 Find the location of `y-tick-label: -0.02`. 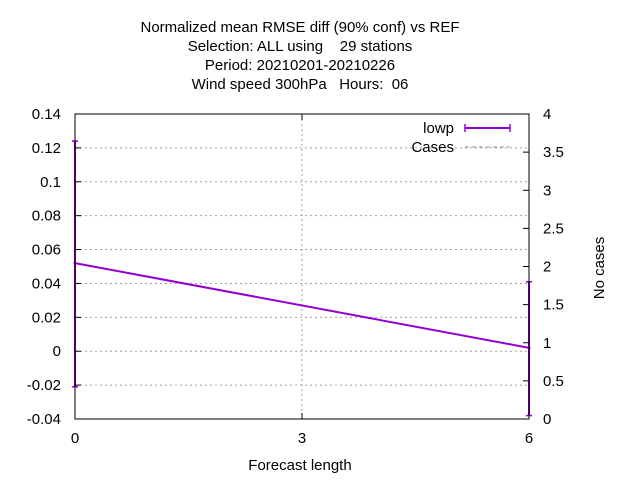

y-tick-label: -0.02 is located at coordinates (44, 385).